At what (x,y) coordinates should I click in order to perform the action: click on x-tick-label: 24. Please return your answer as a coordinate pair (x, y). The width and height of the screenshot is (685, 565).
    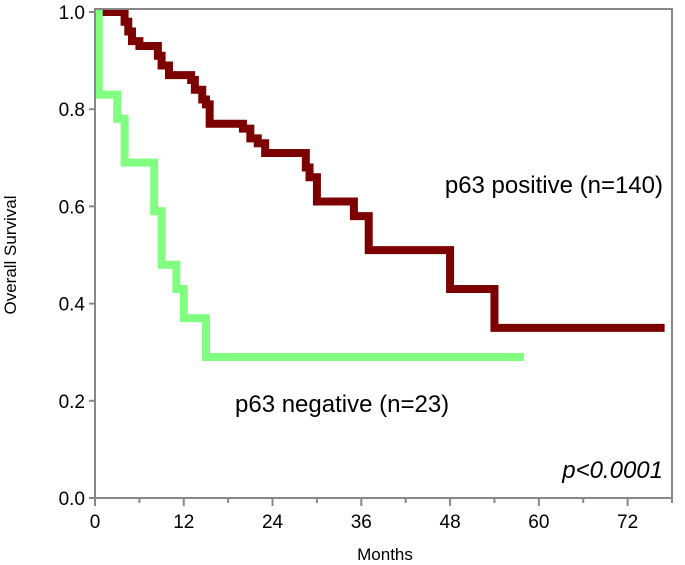
    Looking at the image, I should click on (273, 522).